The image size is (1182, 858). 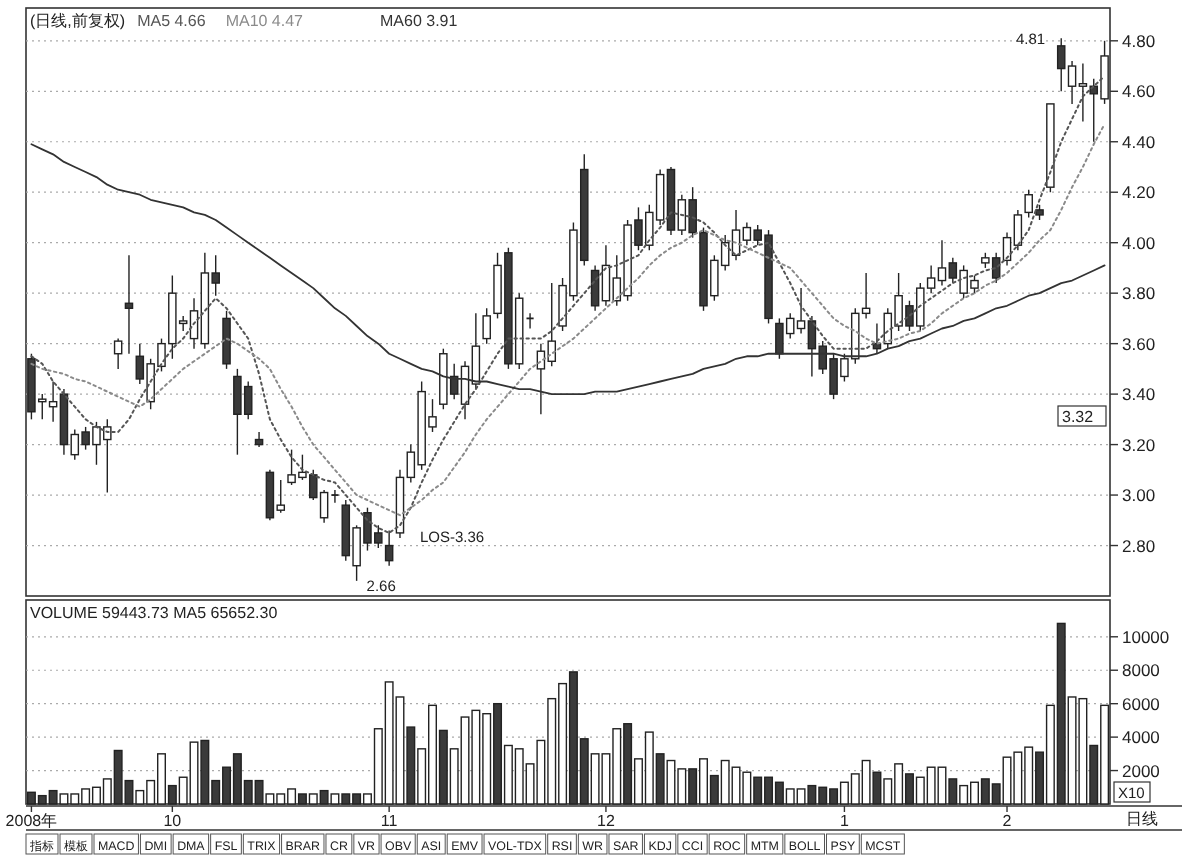 What do you see at coordinates (1139, 343) in the screenshot?
I see `y-tick-label: 3.60` at bounding box center [1139, 343].